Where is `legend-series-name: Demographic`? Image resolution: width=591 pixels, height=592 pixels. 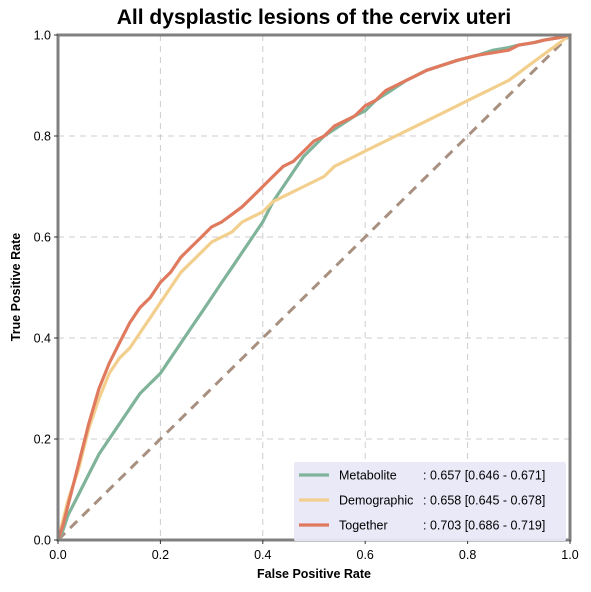
legend-series-name: Demographic is located at coordinates (376, 501).